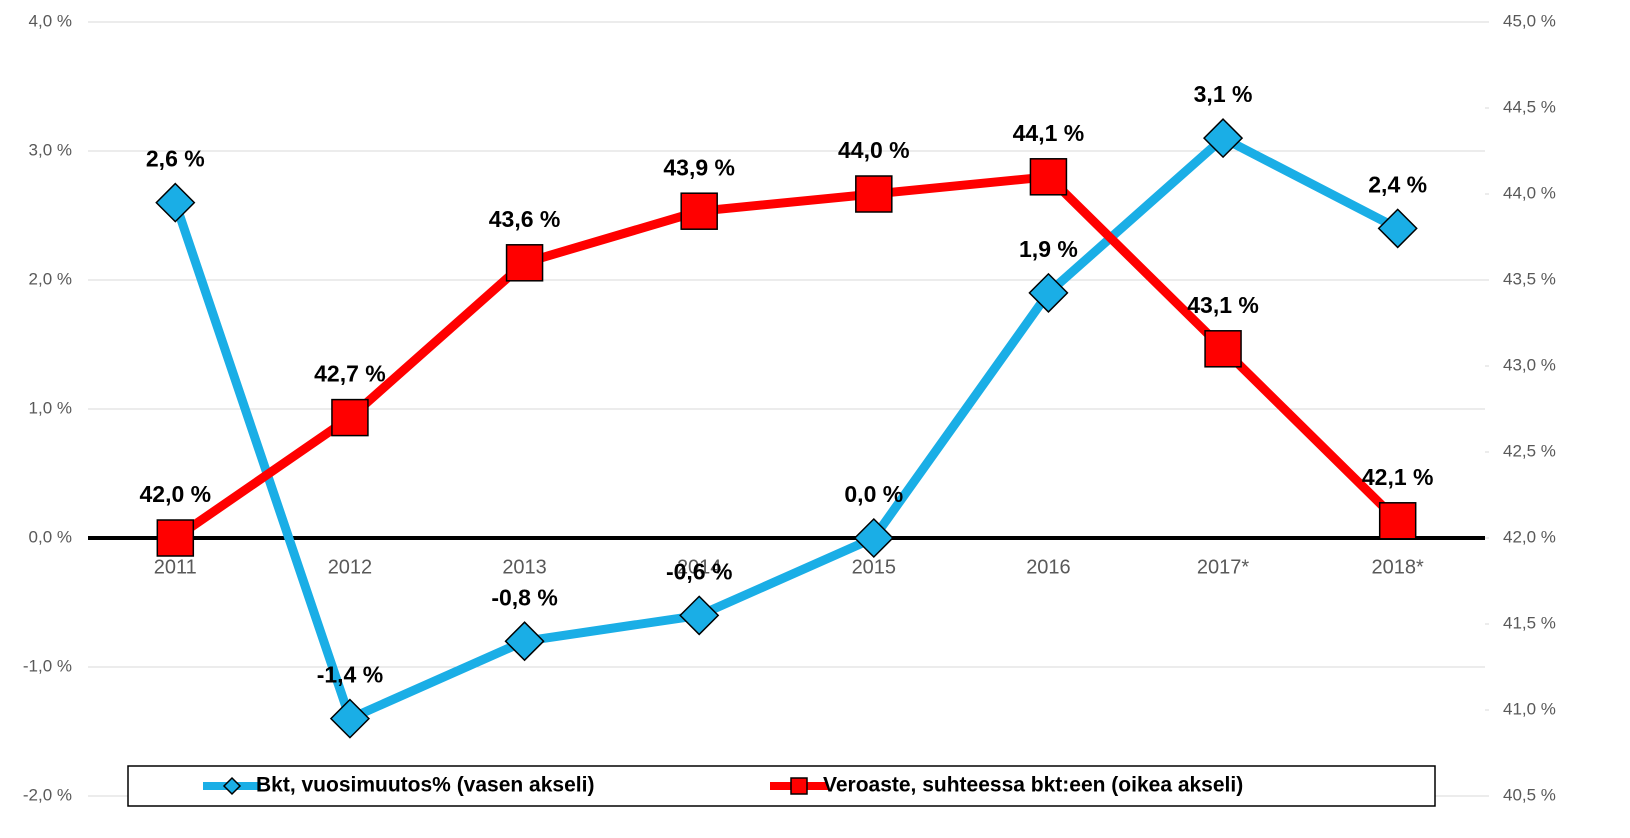 Image resolution: width=1630 pixels, height=838 pixels. What do you see at coordinates (50, 20) in the screenshot?
I see `y-tick-label: 4,0 %` at bounding box center [50, 20].